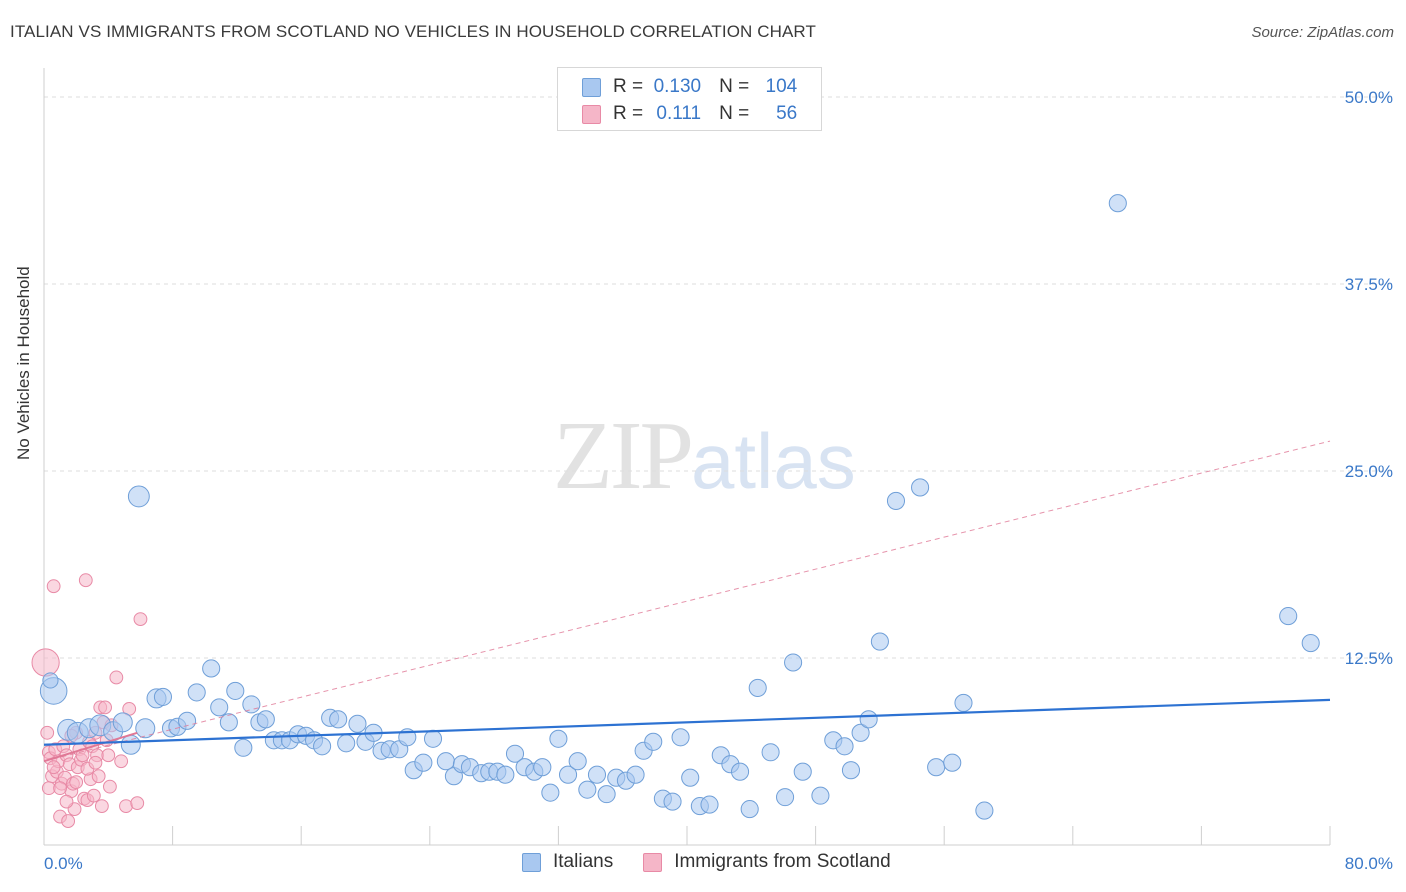 Image resolution: width=1406 pixels, height=892 pixels. I want to click on y-tick-label: 50.0%, so click(1369, 97).